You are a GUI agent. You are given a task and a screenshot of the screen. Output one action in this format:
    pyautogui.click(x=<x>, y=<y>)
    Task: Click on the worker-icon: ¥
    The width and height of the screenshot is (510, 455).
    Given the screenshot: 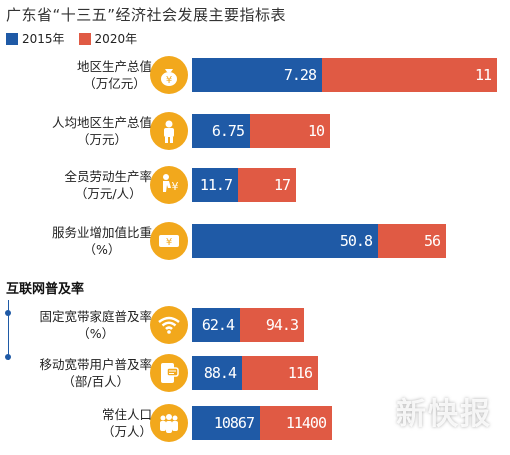 What is the action you would take?
    pyautogui.click(x=169, y=185)
    